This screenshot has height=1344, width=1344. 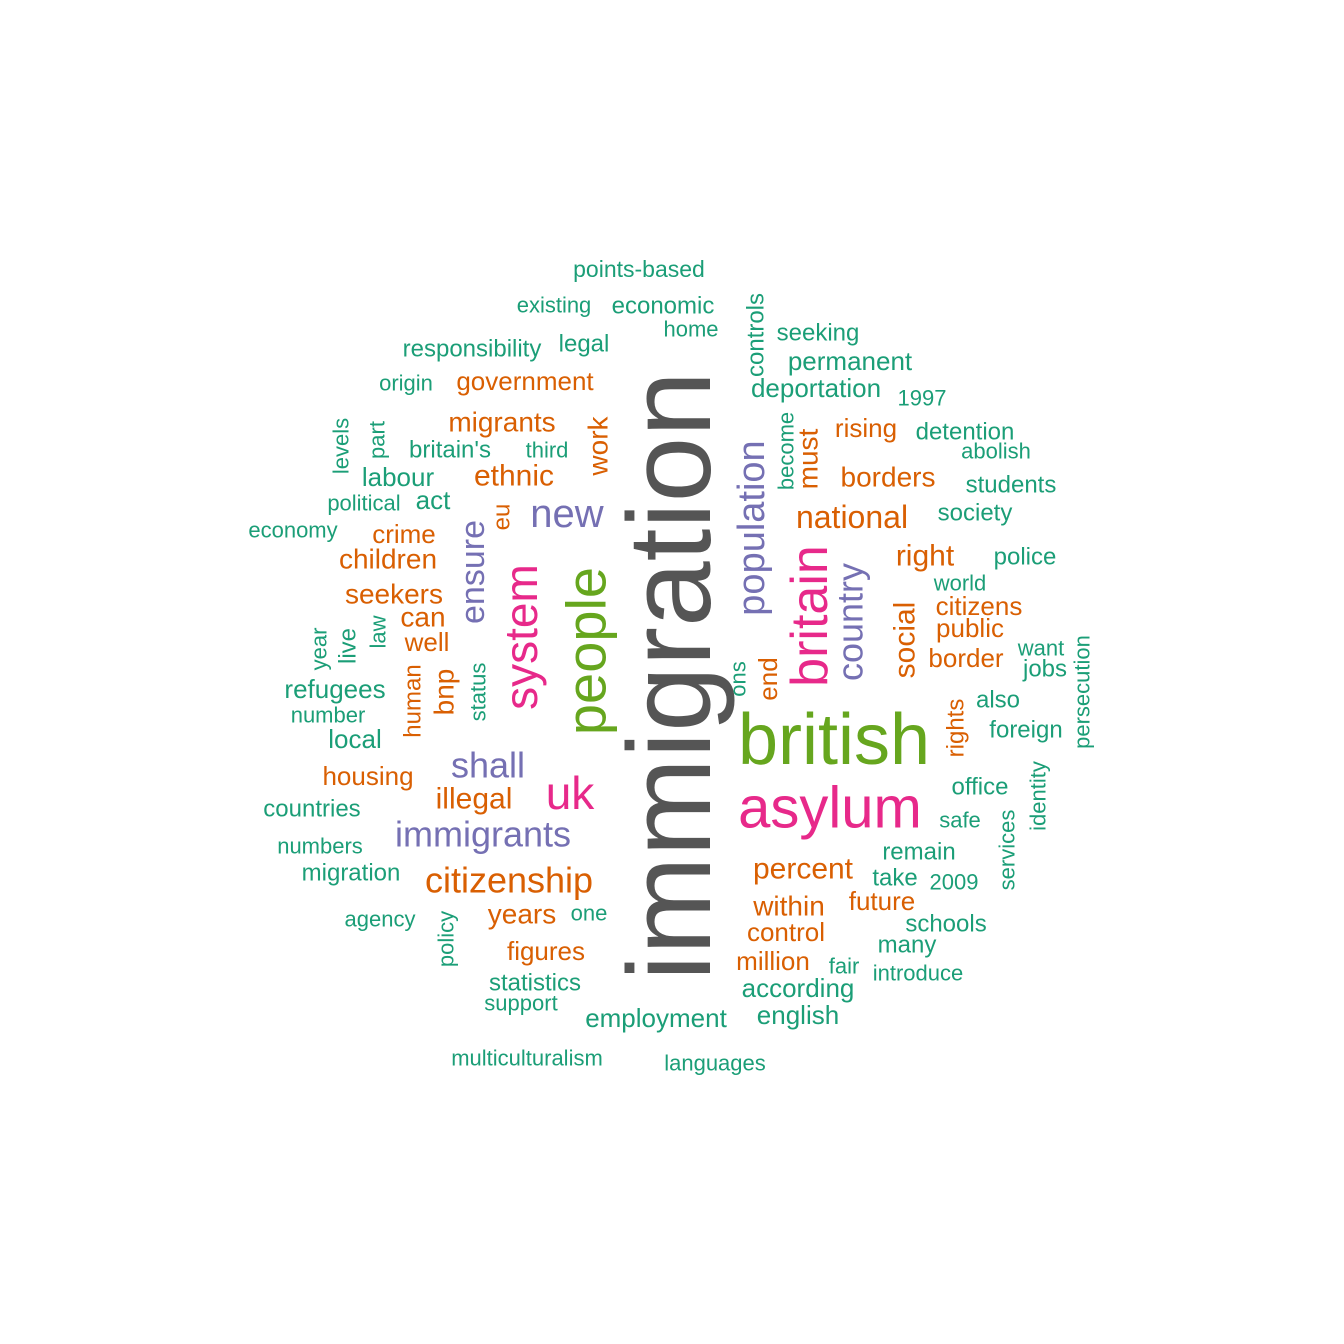 I want to click on word-multiculturalism: multiculturalism, so click(x=527, y=1058).